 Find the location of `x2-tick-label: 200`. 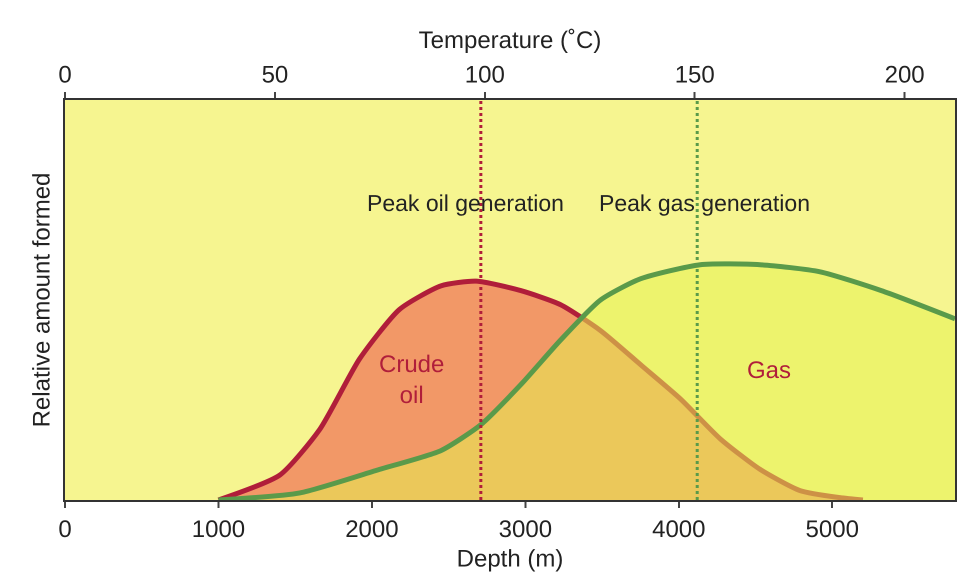

x2-tick-label: 200 is located at coordinates (904, 74).